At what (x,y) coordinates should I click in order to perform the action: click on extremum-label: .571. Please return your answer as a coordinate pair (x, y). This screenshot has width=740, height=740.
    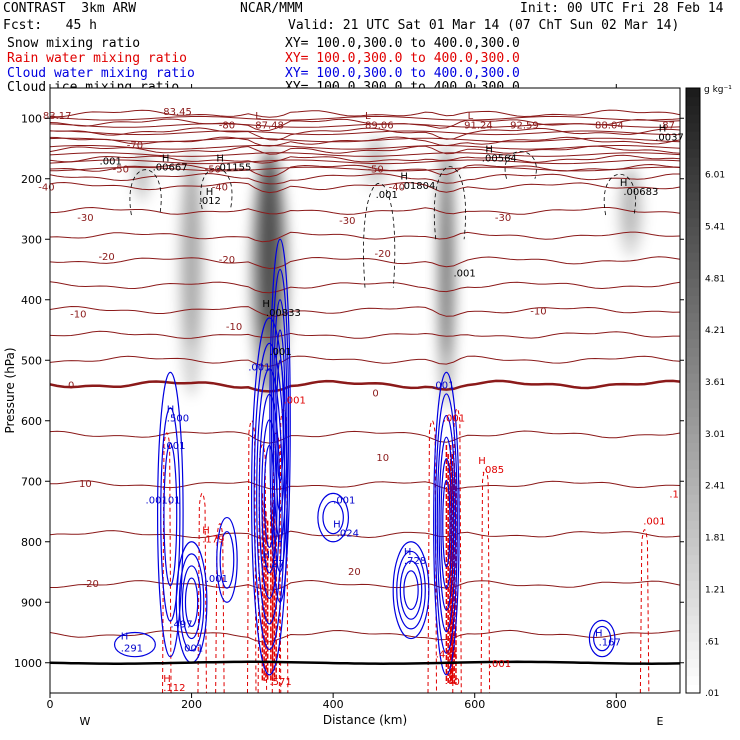
    Looking at the image, I should click on (280, 682).